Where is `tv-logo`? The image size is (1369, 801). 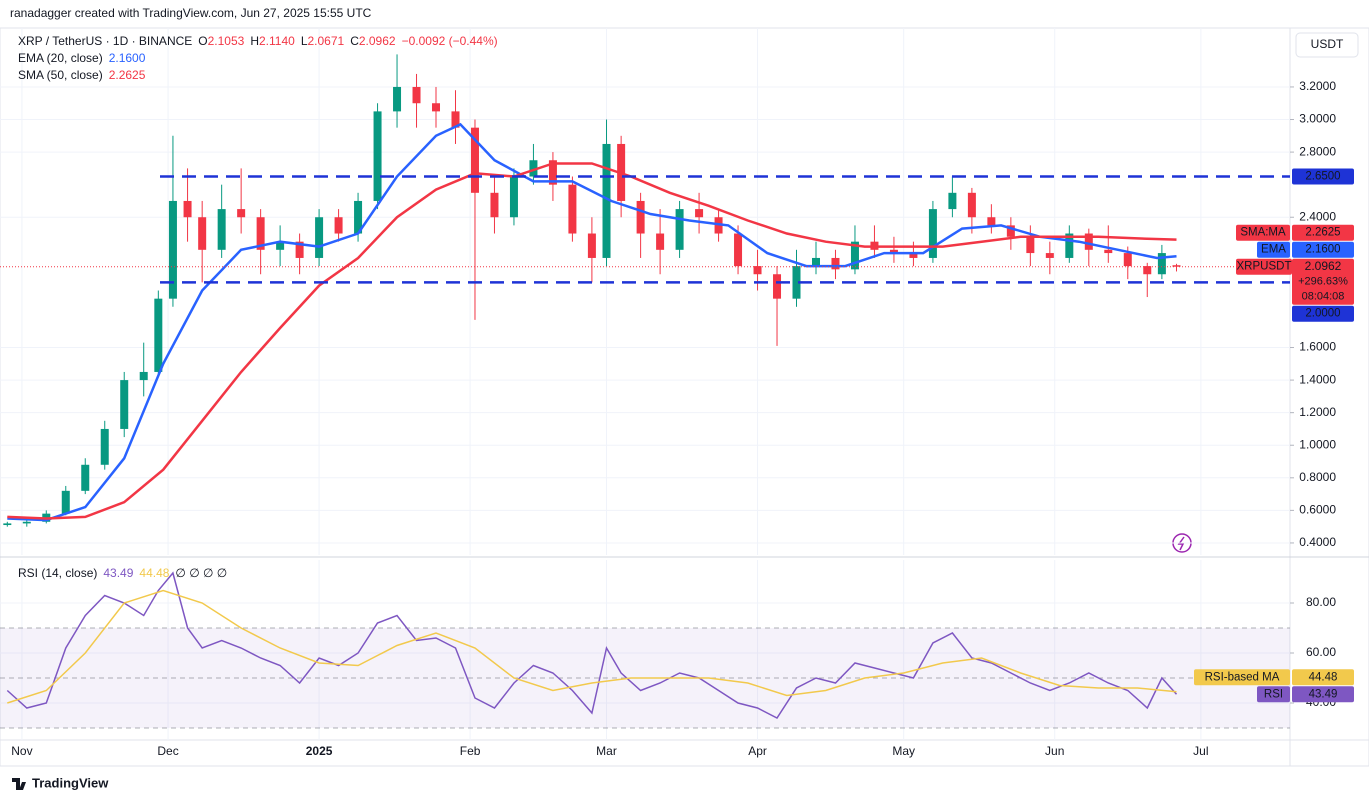
tv-logo is located at coordinates (19, 784).